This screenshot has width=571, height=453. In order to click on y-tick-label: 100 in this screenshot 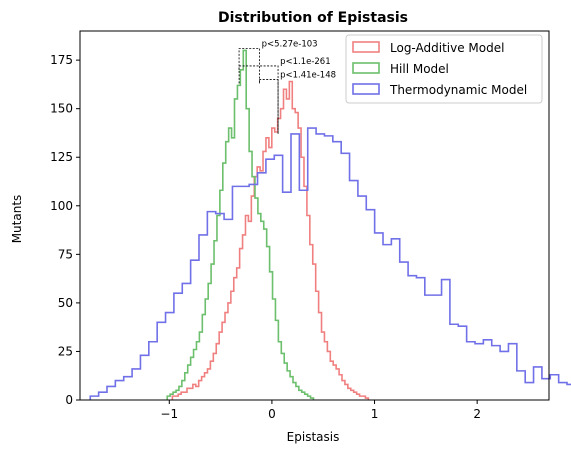, I will do `click(61, 206)`.